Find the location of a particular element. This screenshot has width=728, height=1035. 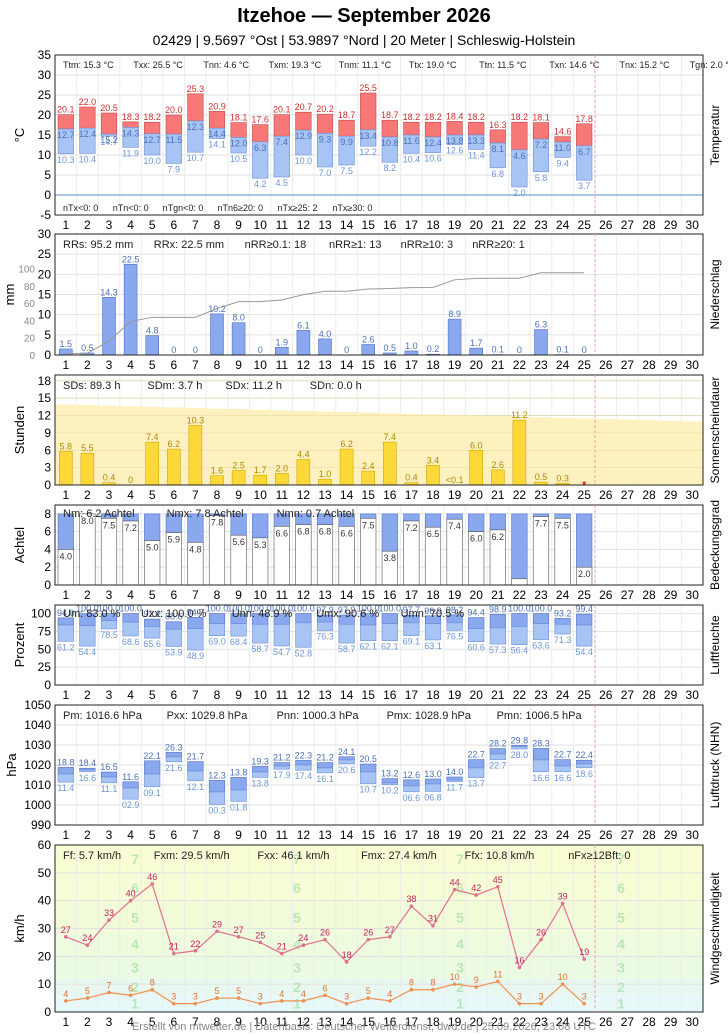

precip-label: 1.9 is located at coordinates (282, 342).